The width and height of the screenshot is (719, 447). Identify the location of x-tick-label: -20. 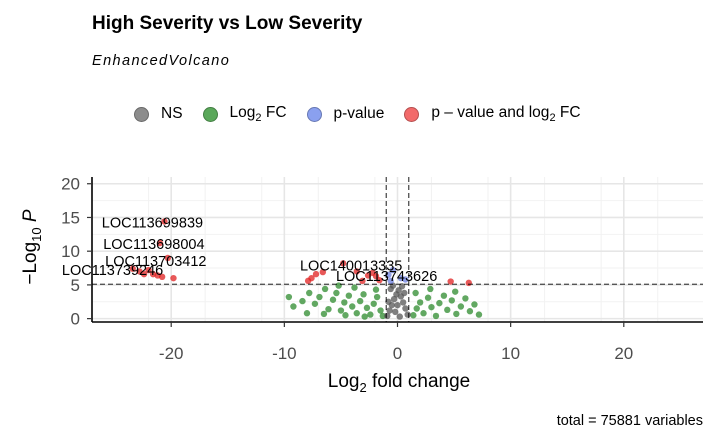
(171, 353).